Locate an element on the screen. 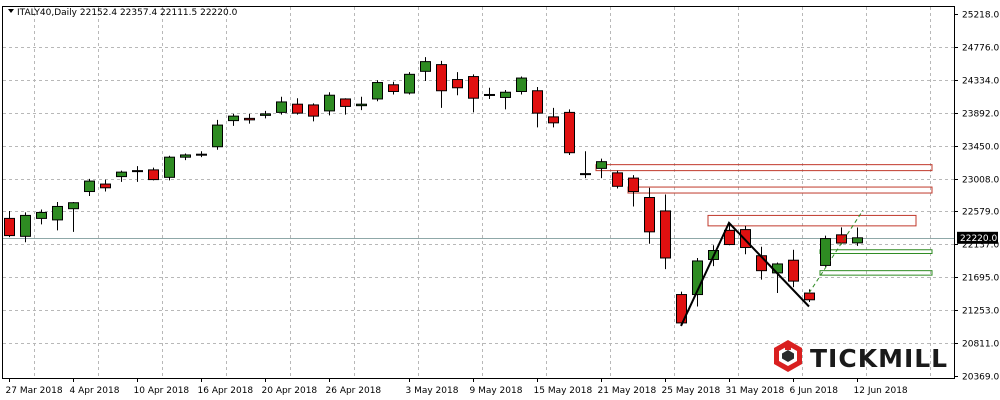 Image resolution: width=1000 pixels, height=400 pixels. x-tick-label: 31 May 2018 is located at coordinates (755, 391).